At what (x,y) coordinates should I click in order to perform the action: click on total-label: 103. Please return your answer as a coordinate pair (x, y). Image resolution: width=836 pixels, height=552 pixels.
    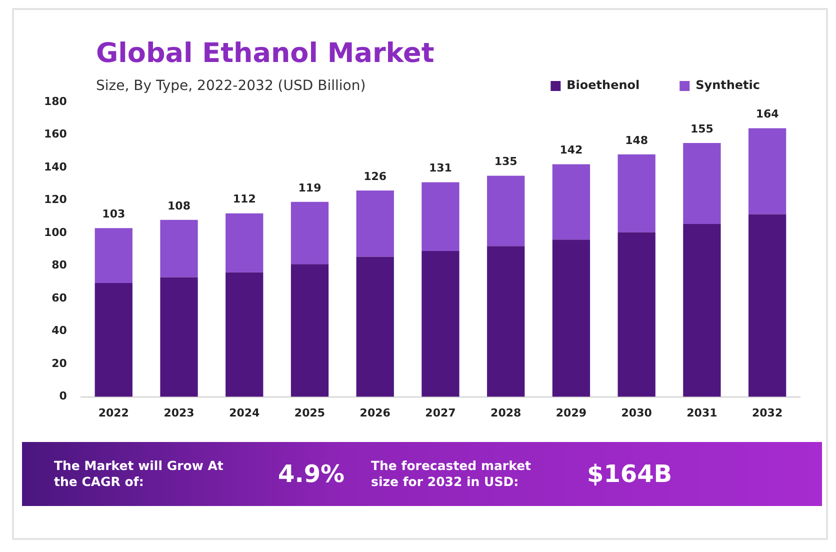
    Looking at the image, I should click on (114, 213).